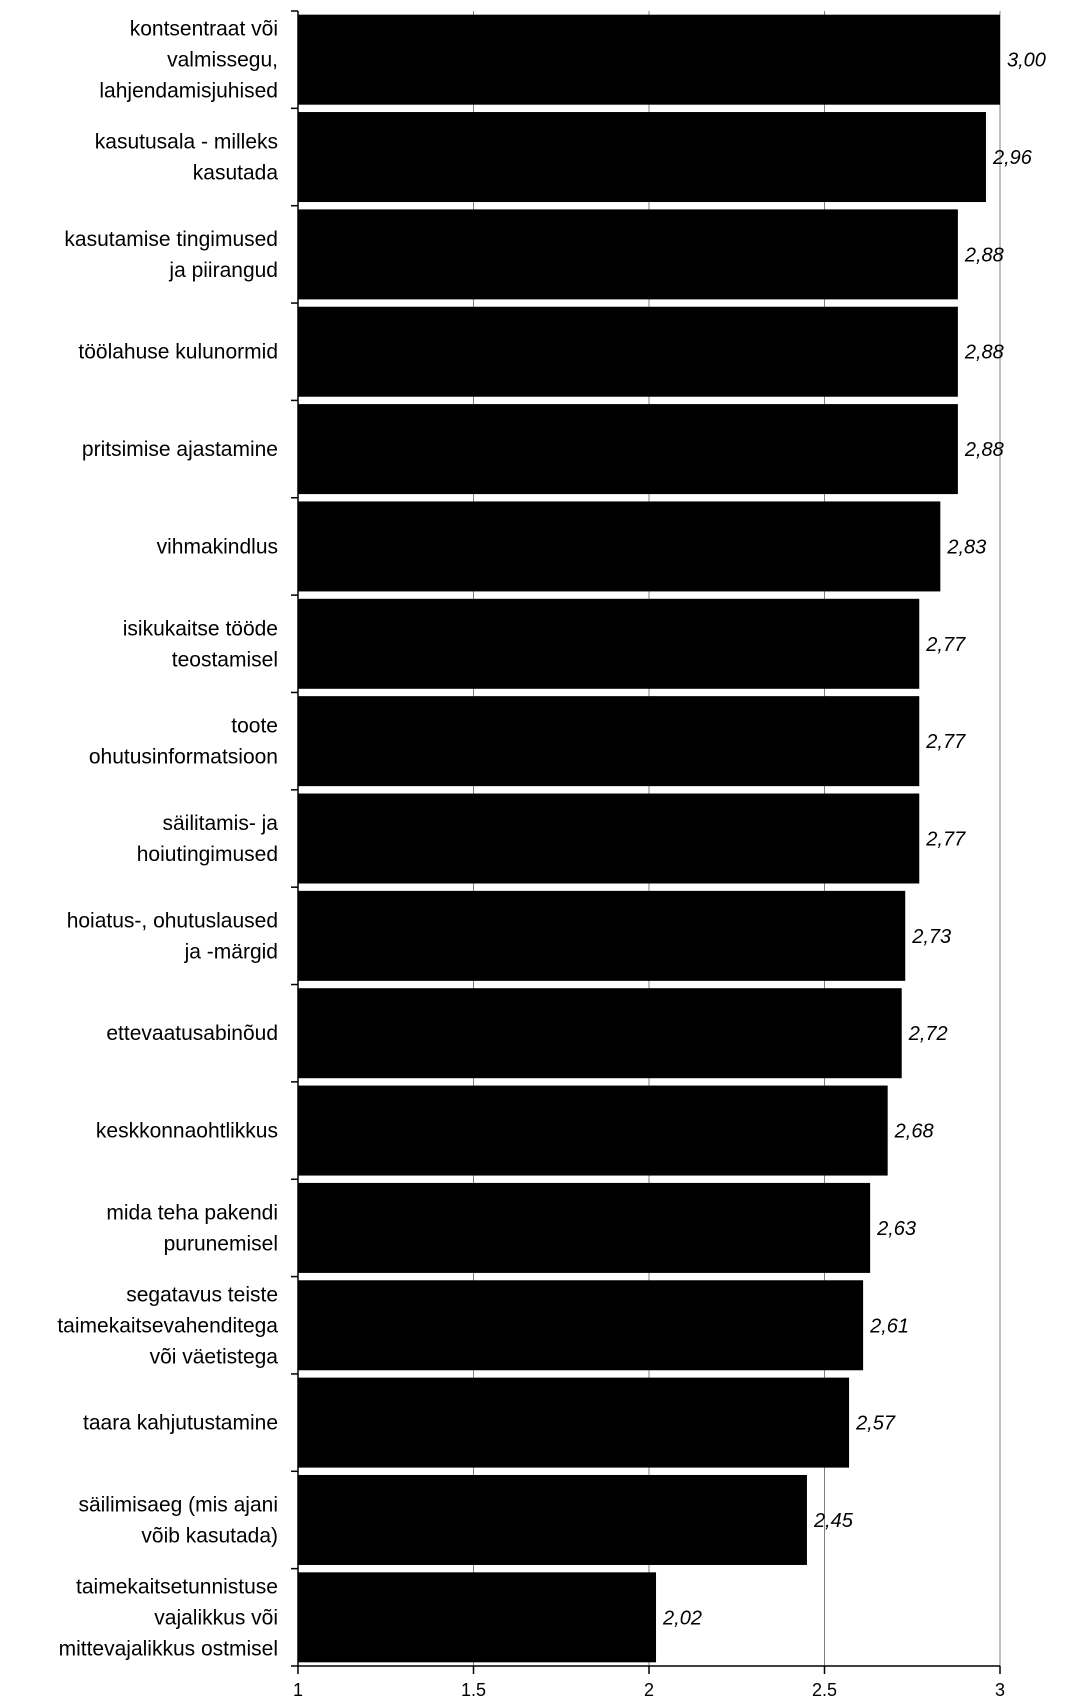  What do you see at coordinates (183, 757) in the screenshot?
I see `category-label-line: ohutusinformatsioon` at bounding box center [183, 757].